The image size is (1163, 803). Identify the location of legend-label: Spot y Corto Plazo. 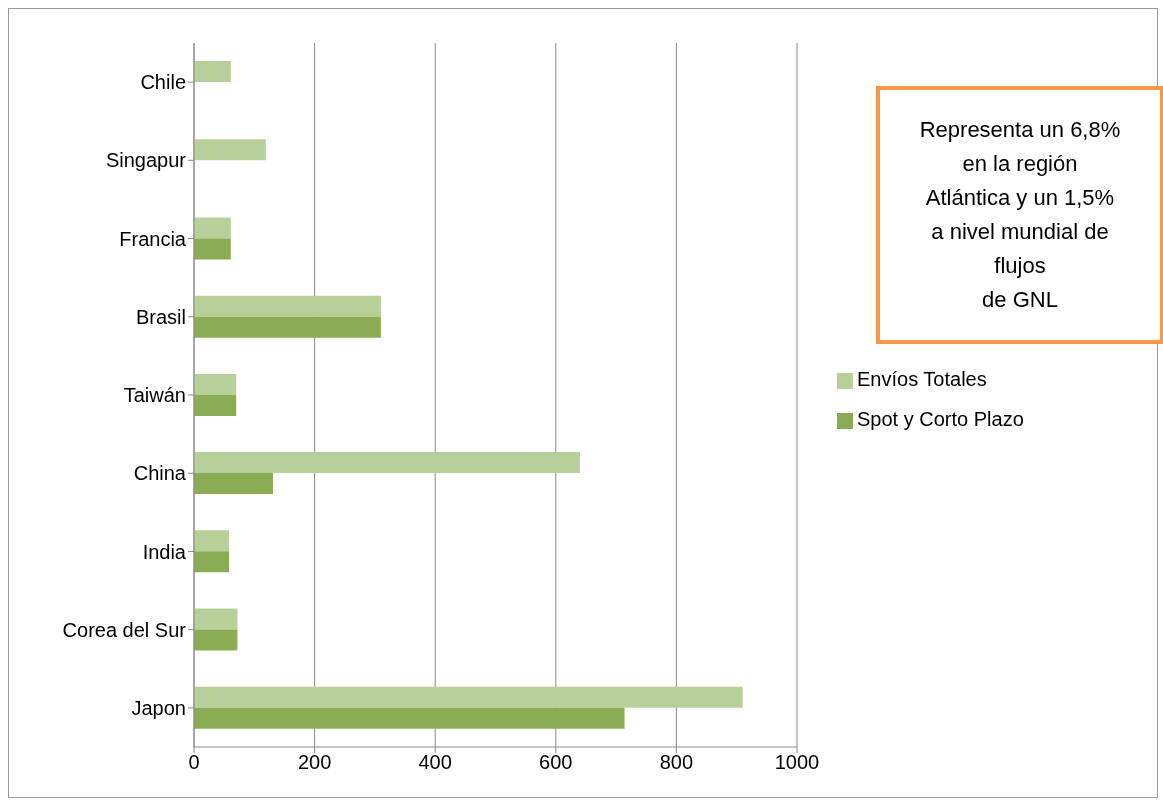
(940, 419).